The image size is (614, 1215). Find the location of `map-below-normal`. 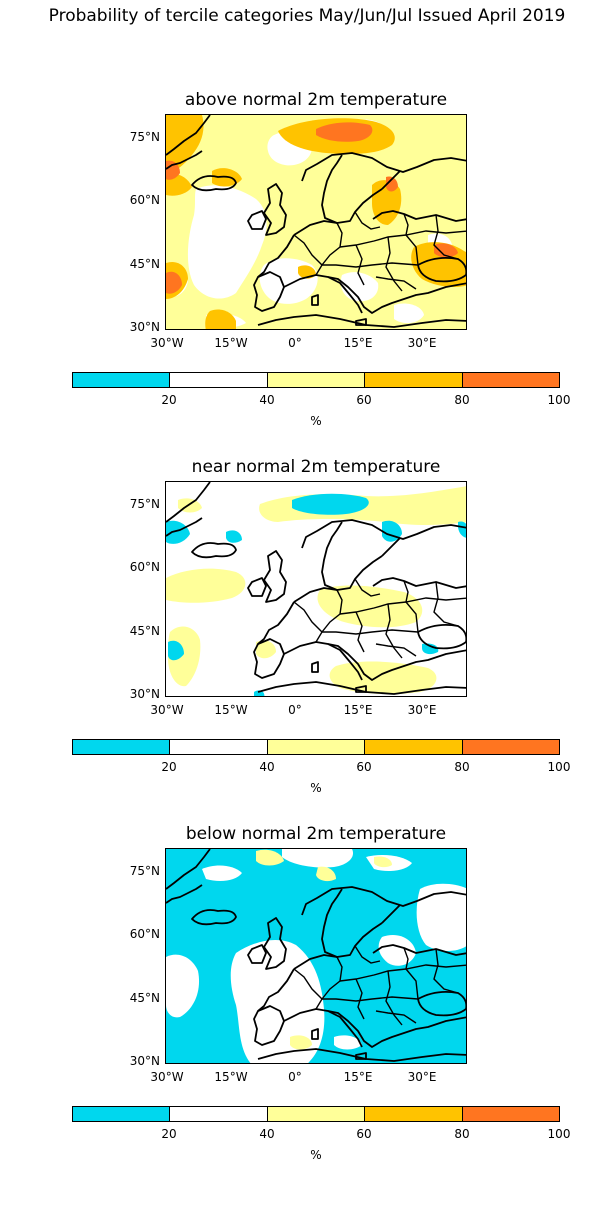

map-below-normal is located at coordinates (316, 956).